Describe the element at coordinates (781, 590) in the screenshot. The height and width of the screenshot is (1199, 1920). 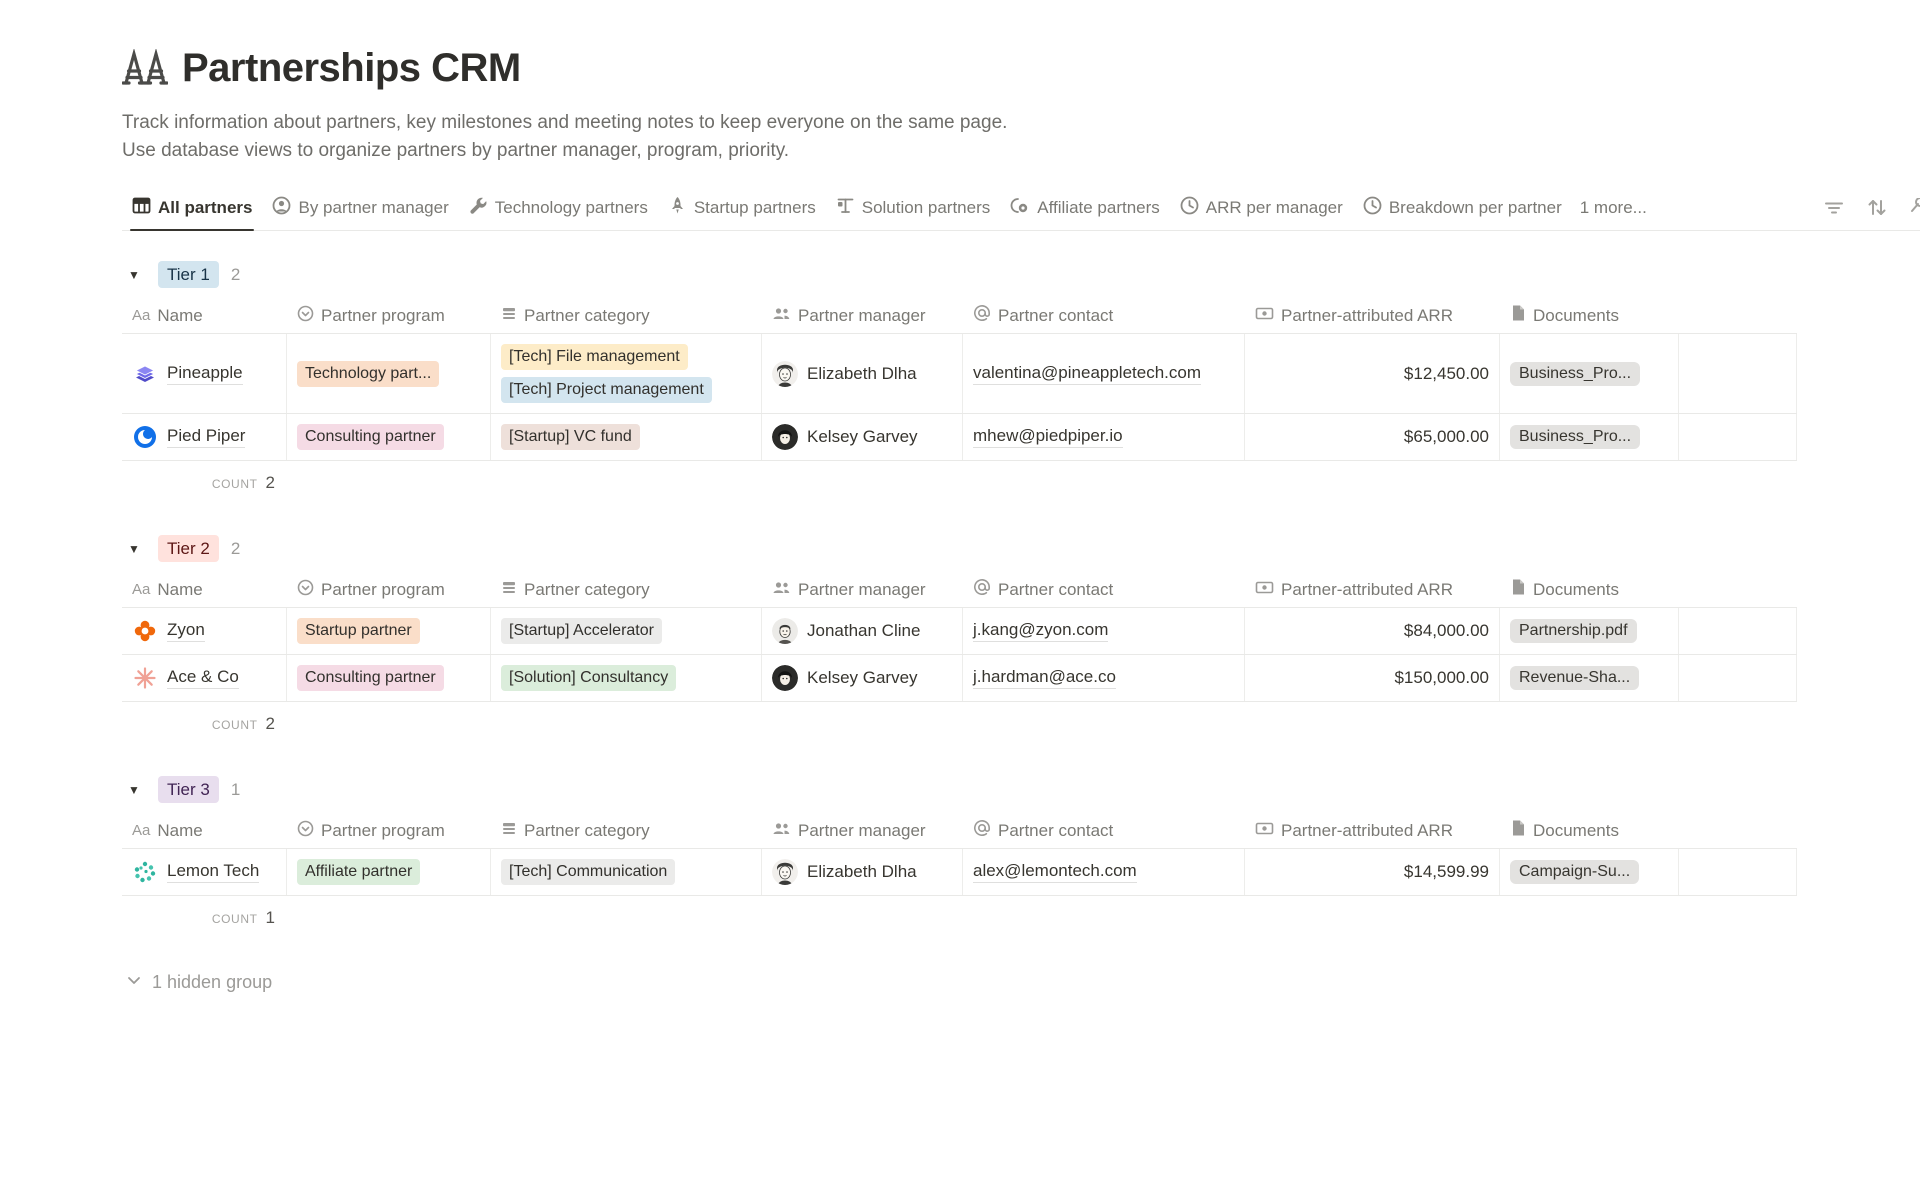
I see `people-icon` at that location.